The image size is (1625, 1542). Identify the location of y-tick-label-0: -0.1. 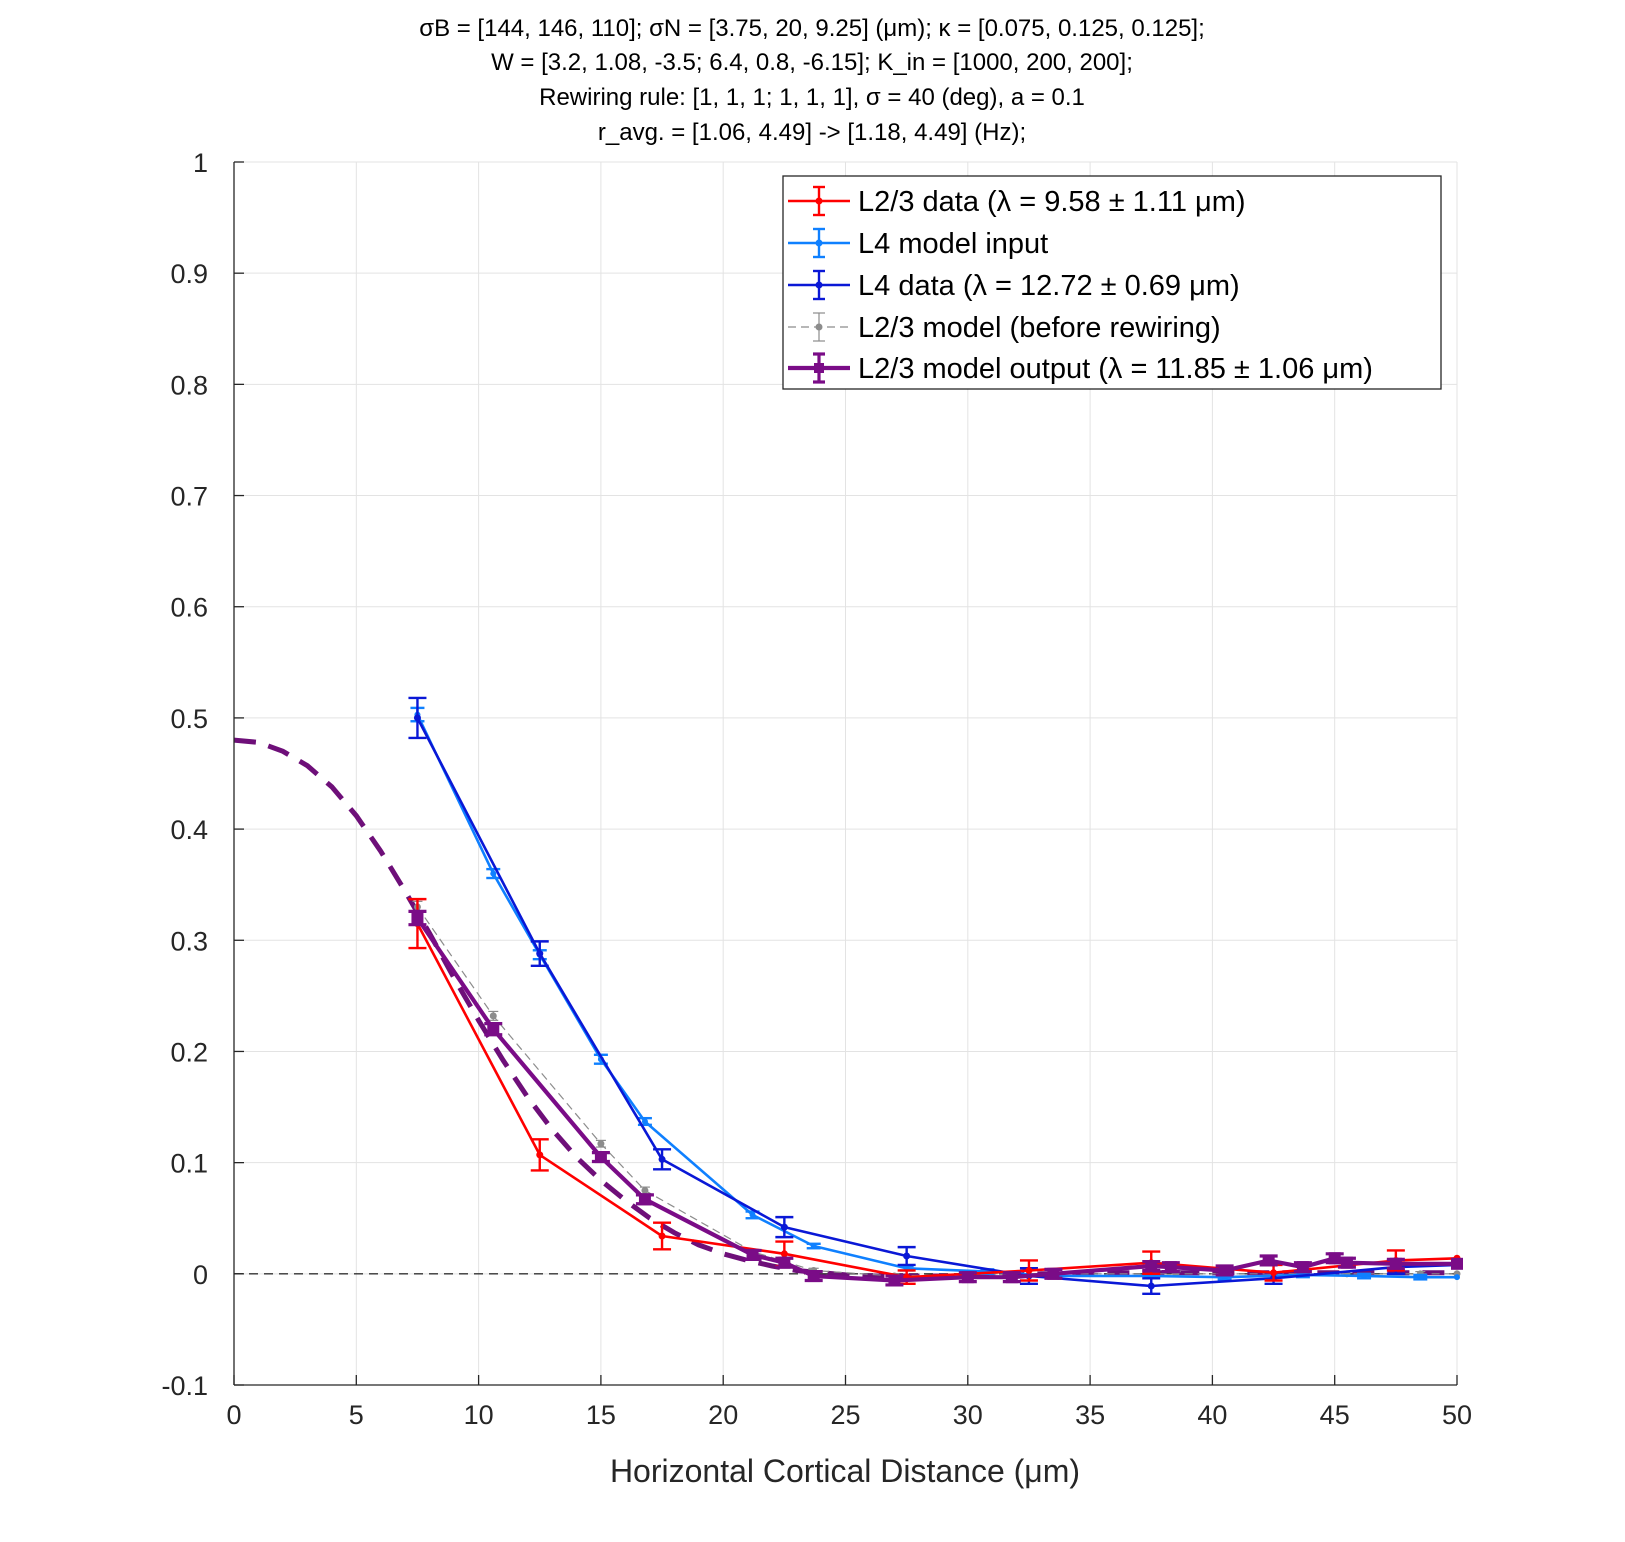
(184, 1386).